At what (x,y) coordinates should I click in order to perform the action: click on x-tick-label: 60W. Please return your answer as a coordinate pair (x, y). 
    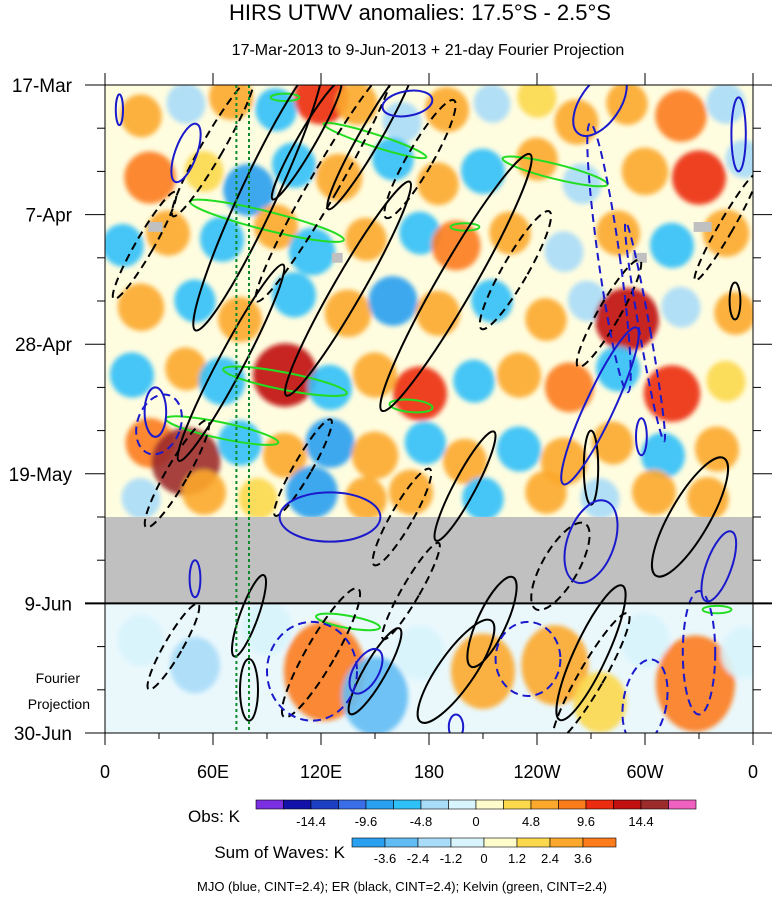
    Looking at the image, I should click on (644, 772).